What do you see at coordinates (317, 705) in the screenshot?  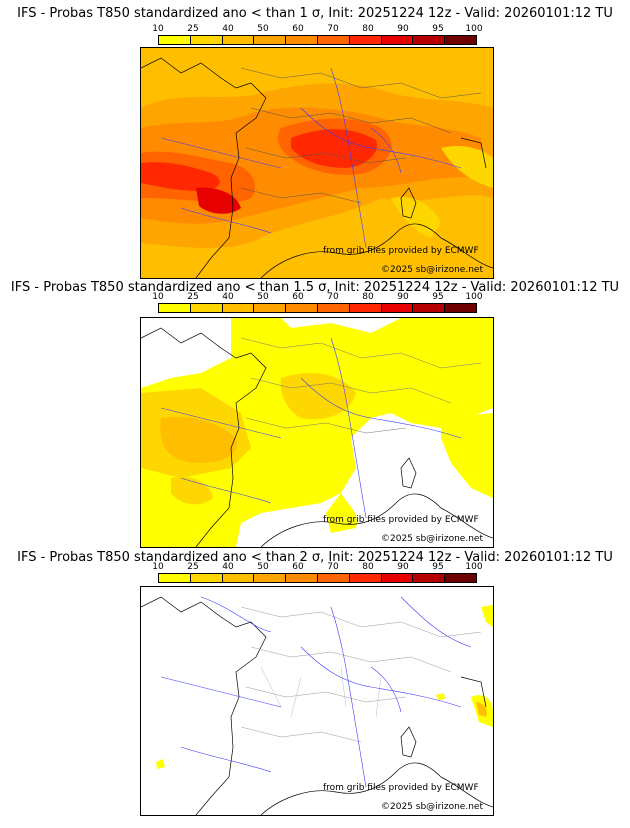 I see `map-field` at bounding box center [317, 705].